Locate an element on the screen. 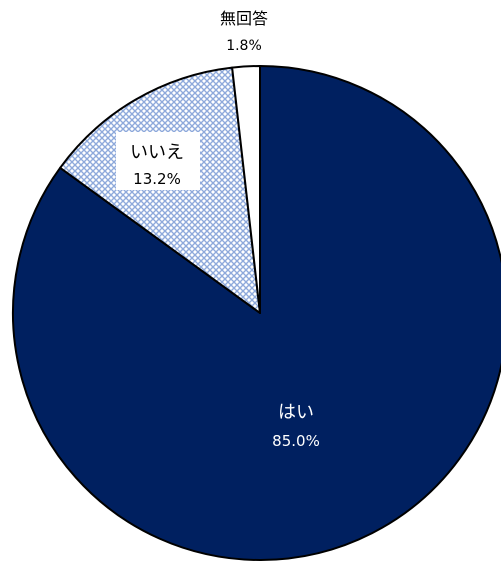 The width and height of the screenshot is (501, 561). slice-label-hai: はい 85.0% is located at coordinates (296, 426).